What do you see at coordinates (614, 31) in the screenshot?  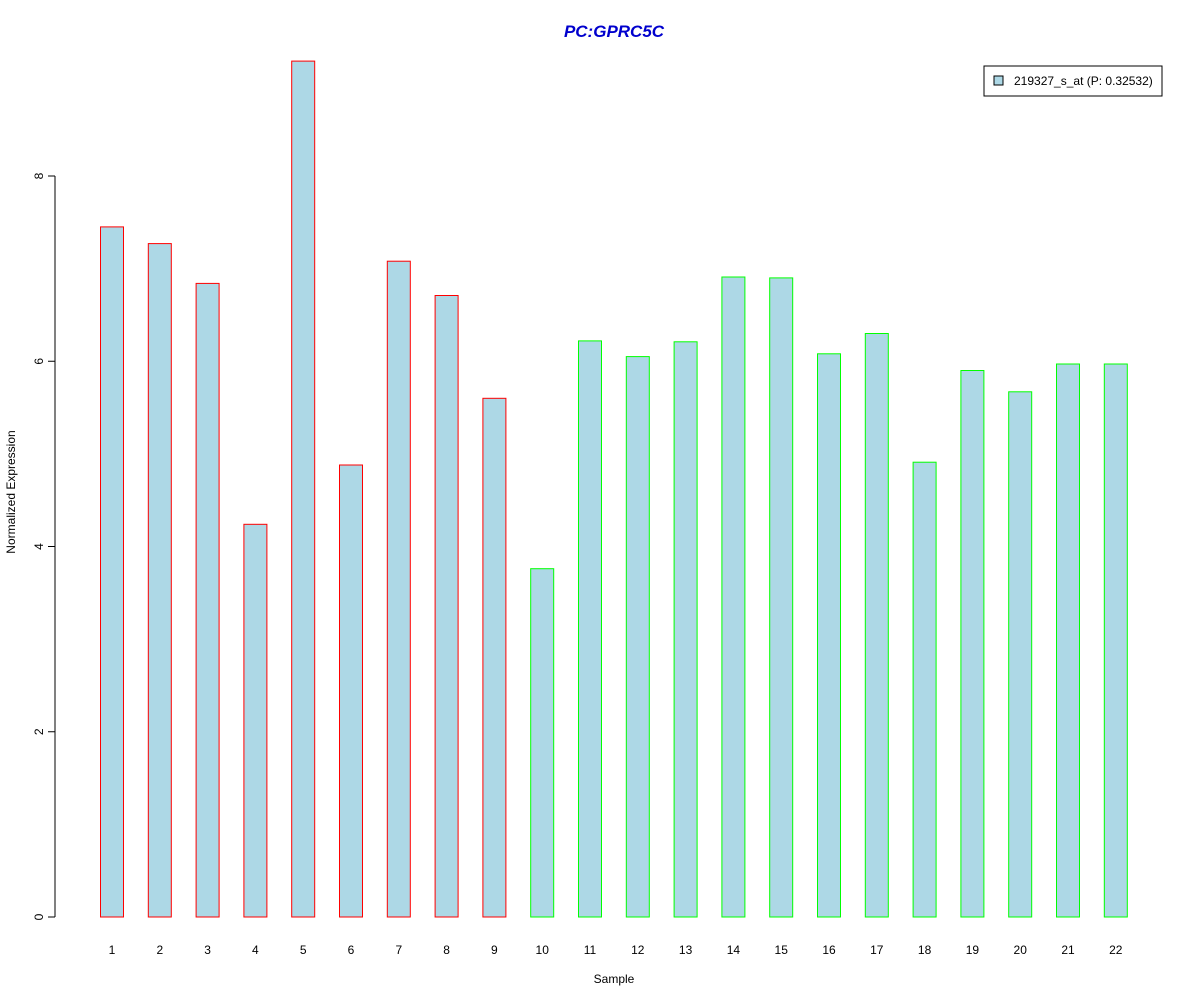 I see `chart-title: PC:GPRC5C` at bounding box center [614, 31].